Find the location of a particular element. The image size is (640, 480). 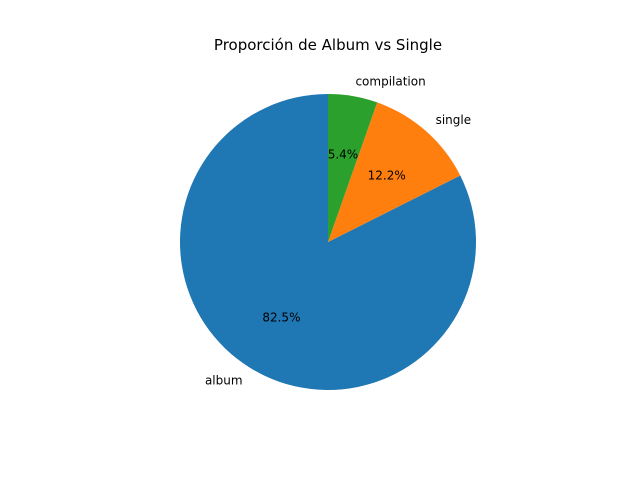

pie-slice-compilation is located at coordinates (353, 168).